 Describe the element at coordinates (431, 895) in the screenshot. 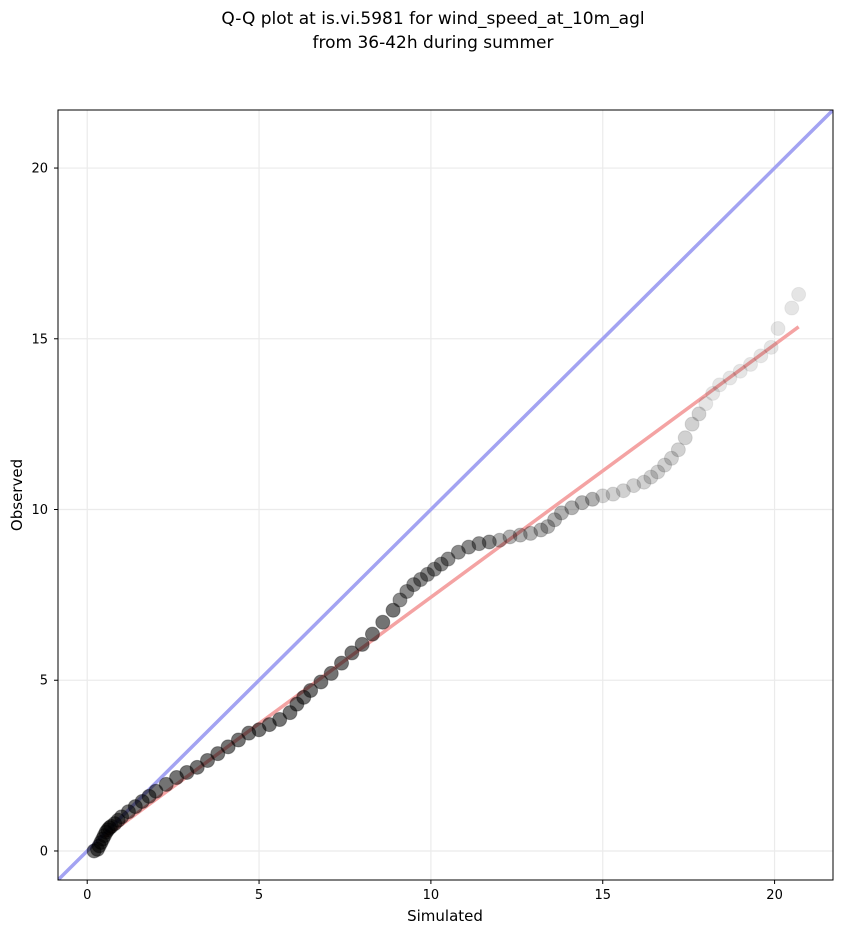

I see `x-tick-label: 10` at that location.